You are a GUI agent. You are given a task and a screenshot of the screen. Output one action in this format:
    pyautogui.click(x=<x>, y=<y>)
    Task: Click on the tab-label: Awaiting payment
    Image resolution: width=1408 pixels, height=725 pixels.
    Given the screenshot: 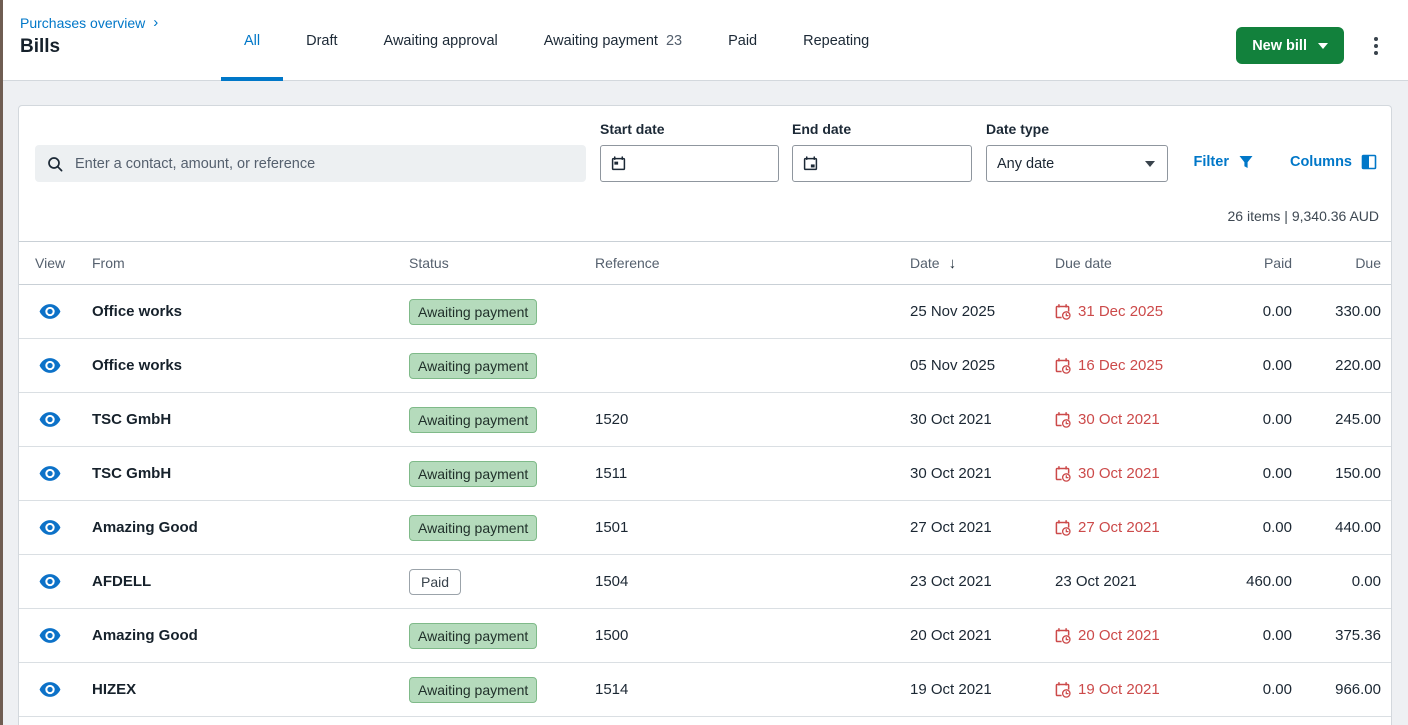 What is the action you would take?
    pyautogui.click(x=600, y=40)
    